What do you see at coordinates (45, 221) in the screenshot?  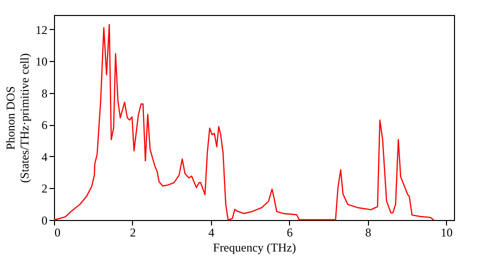 I see `y-tick-label: 0` at bounding box center [45, 221].